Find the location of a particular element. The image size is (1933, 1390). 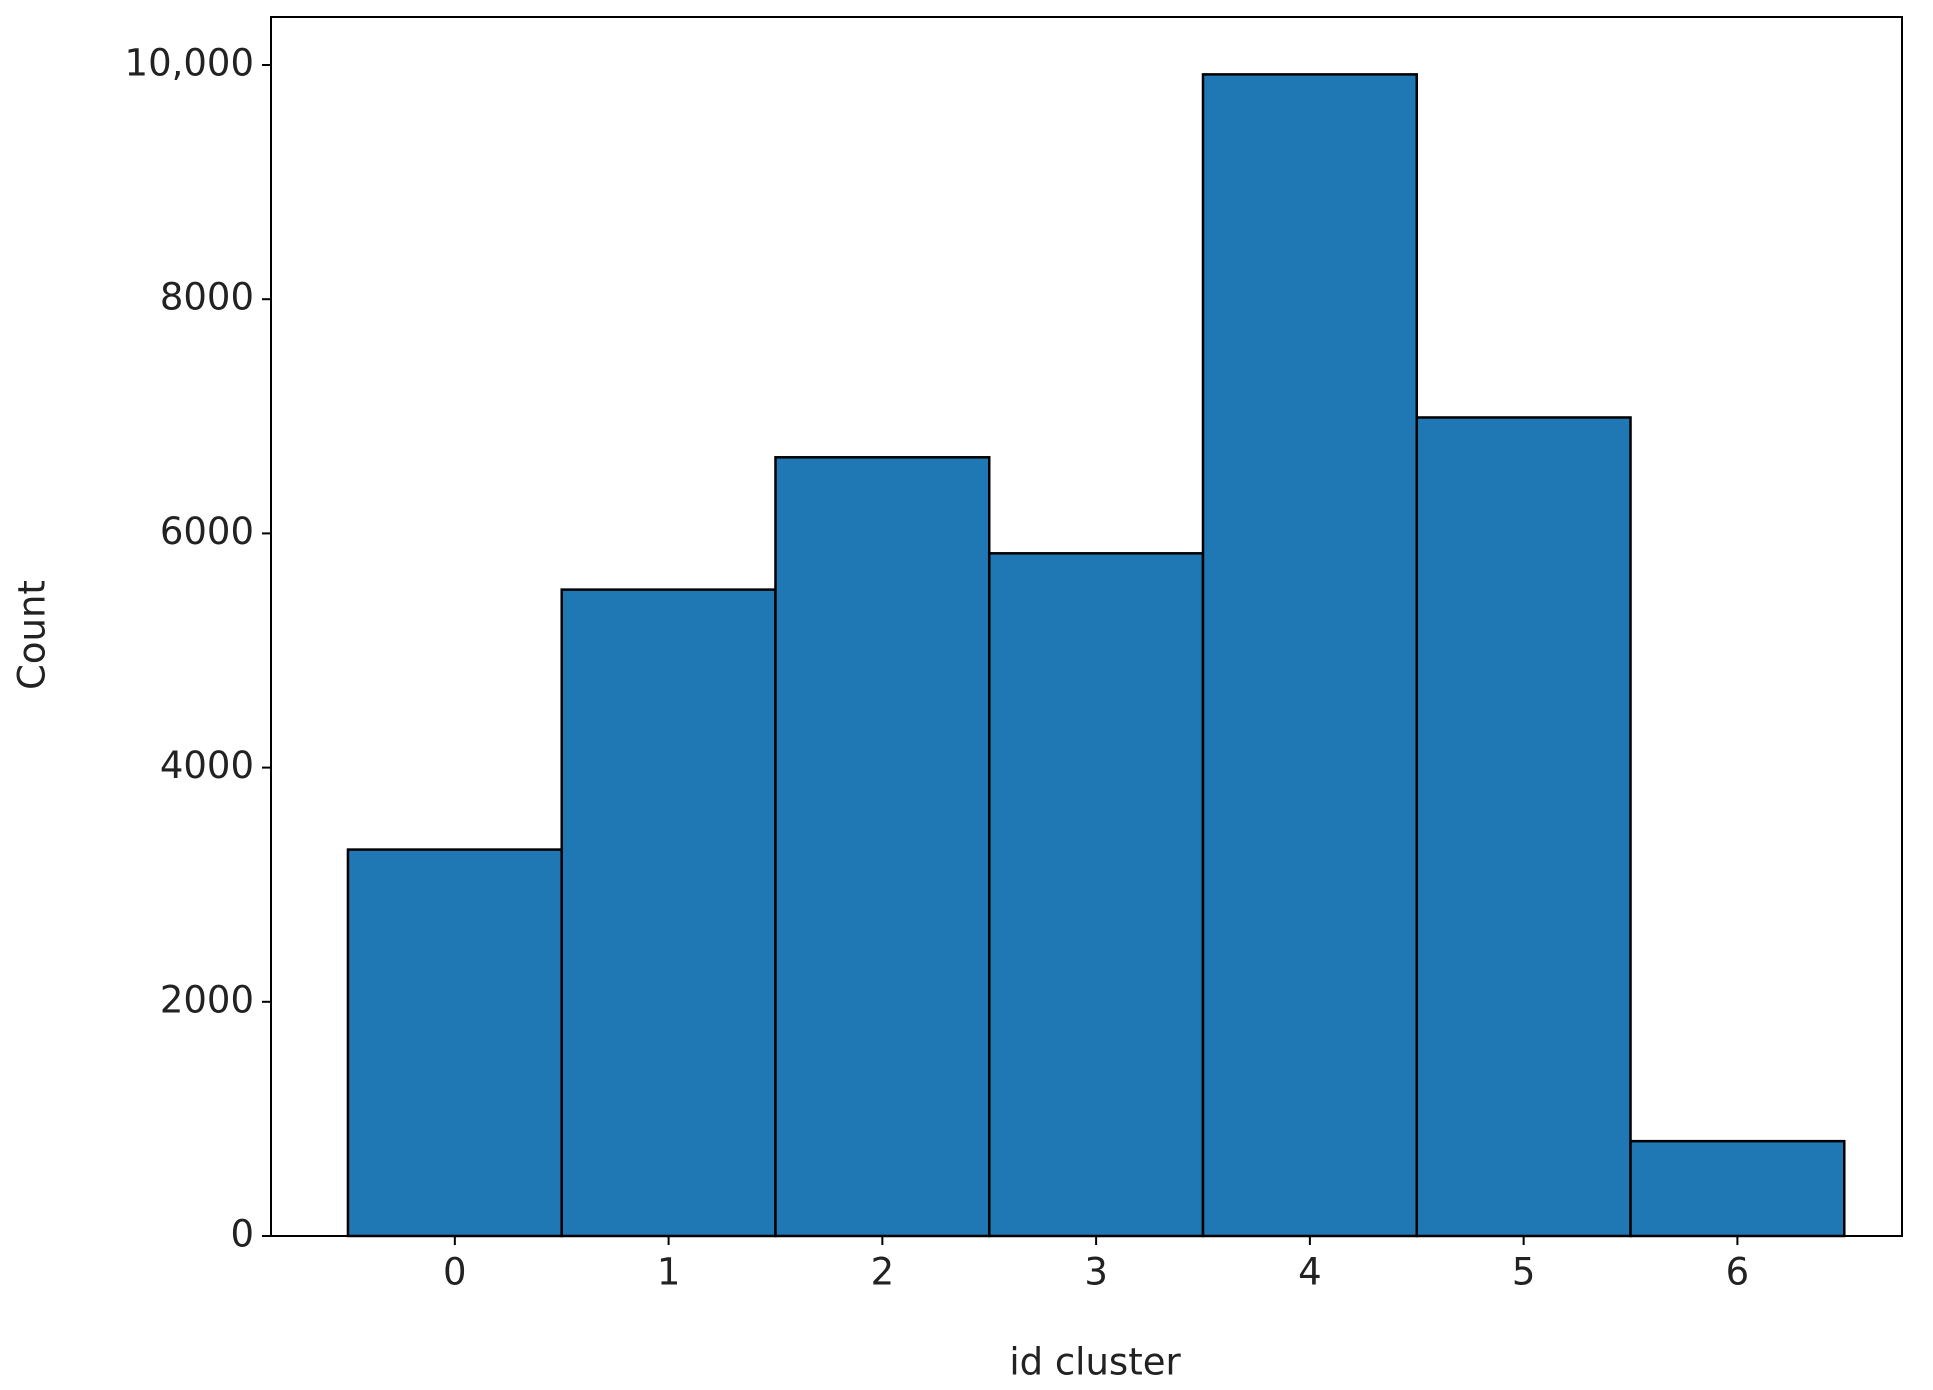

y-tick-label: 6000 is located at coordinates (207, 531).